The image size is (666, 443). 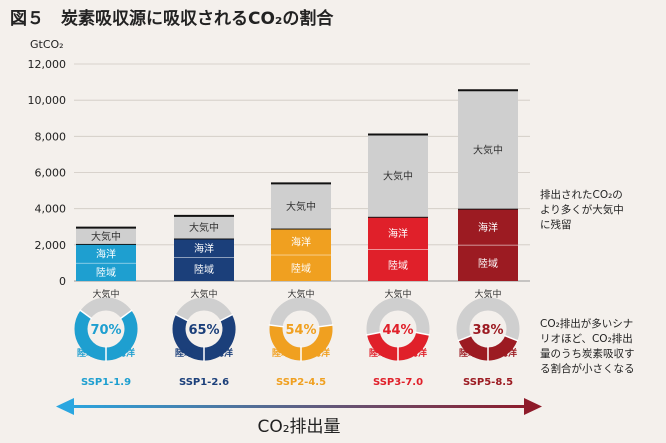 What do you see at coordinates (398, 382) in the screenshot?
I see `scenario-label: SSP3-7.0` at bounding box center [398, 382].